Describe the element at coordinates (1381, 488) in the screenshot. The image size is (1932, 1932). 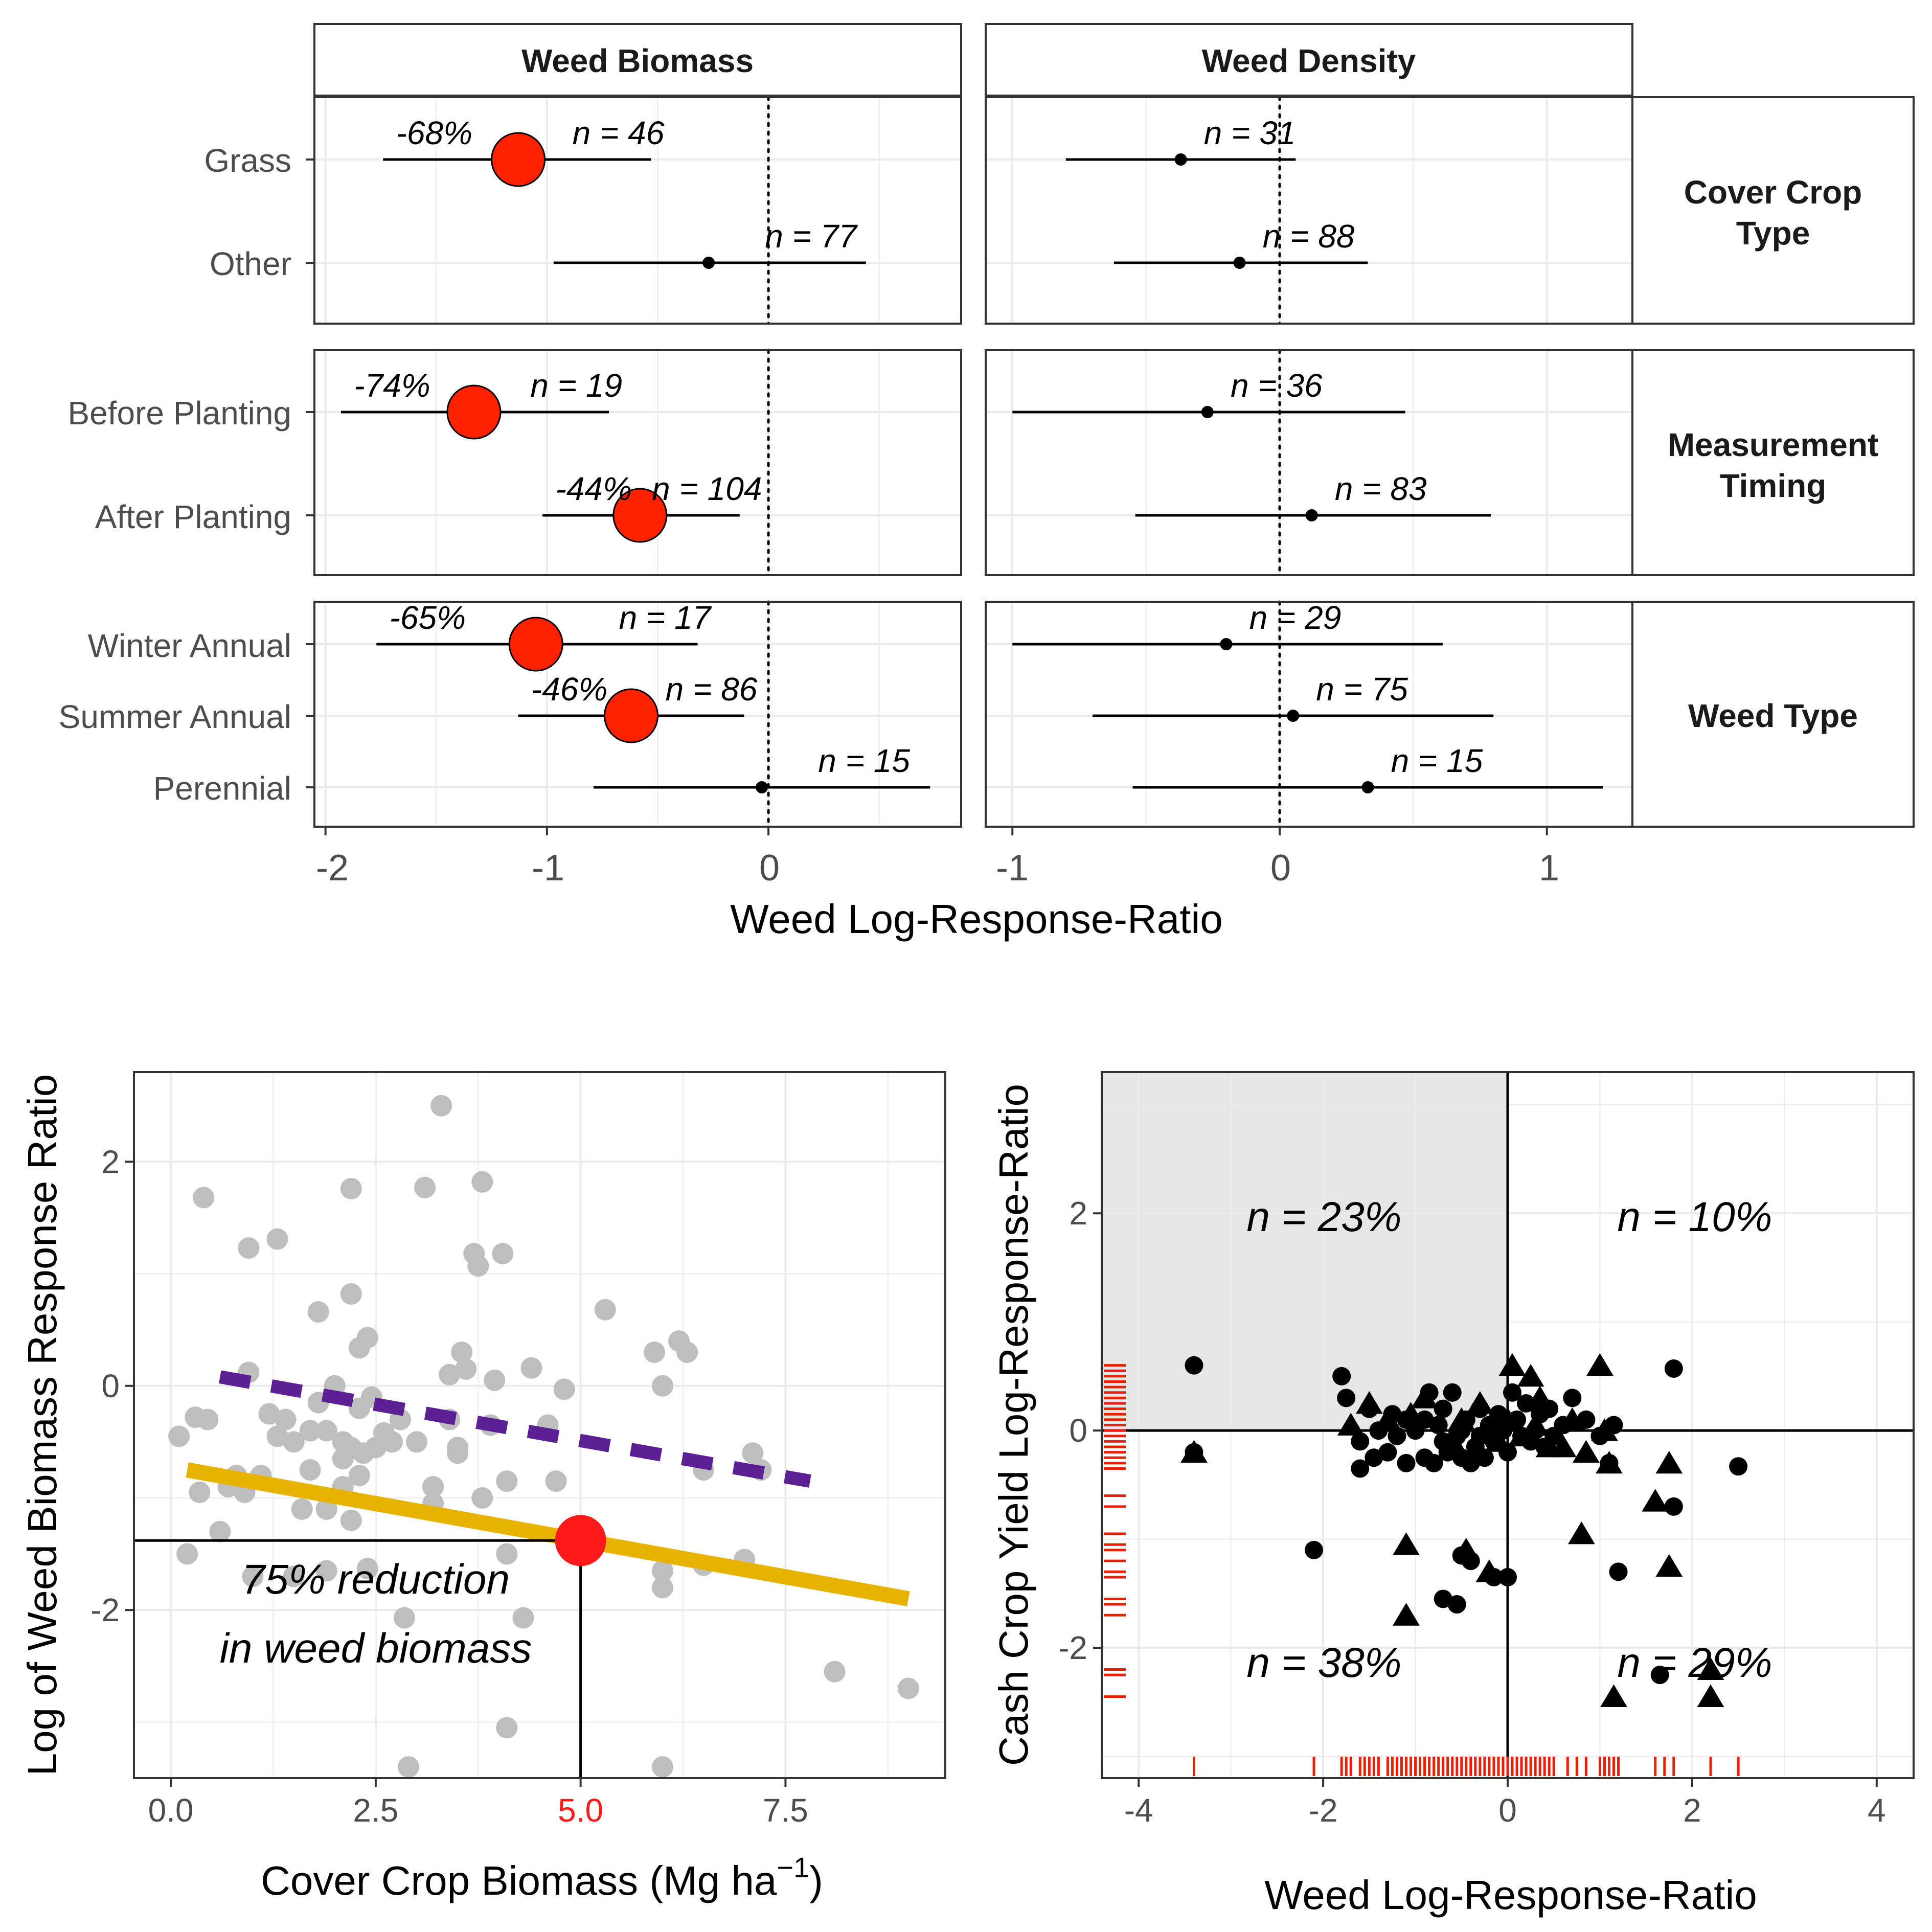
I see `n-label: n = 83` at that location.